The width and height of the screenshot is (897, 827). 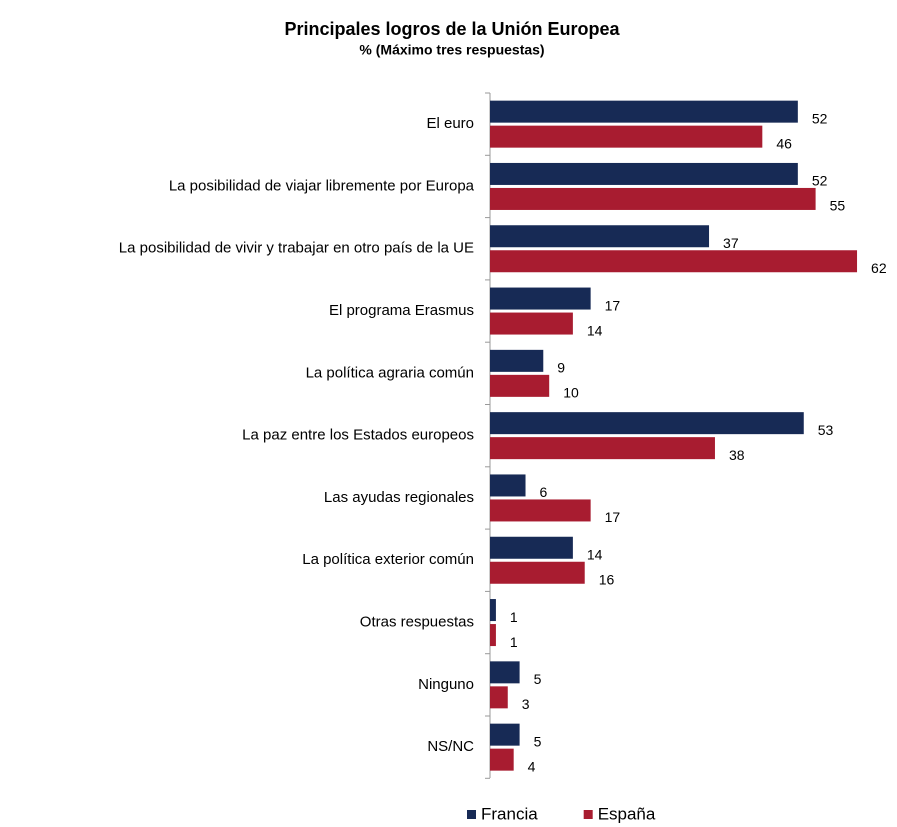 I want to click on category-label: La política exterior común, so click(x=388, y=559).